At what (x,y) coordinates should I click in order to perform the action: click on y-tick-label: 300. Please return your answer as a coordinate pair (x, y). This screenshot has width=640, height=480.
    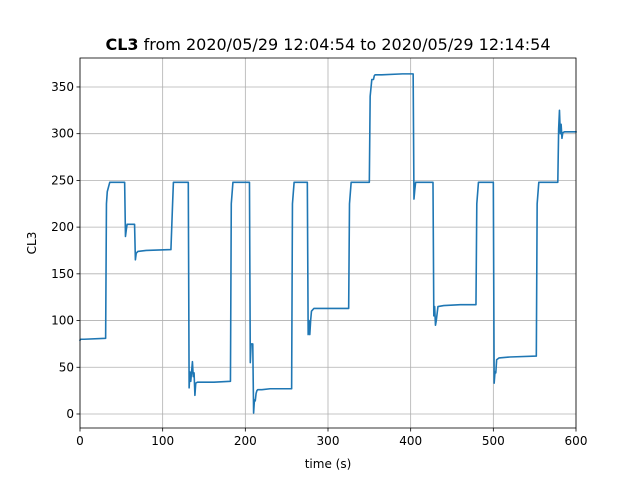
    Looking at the image, I should click on (62, 134).